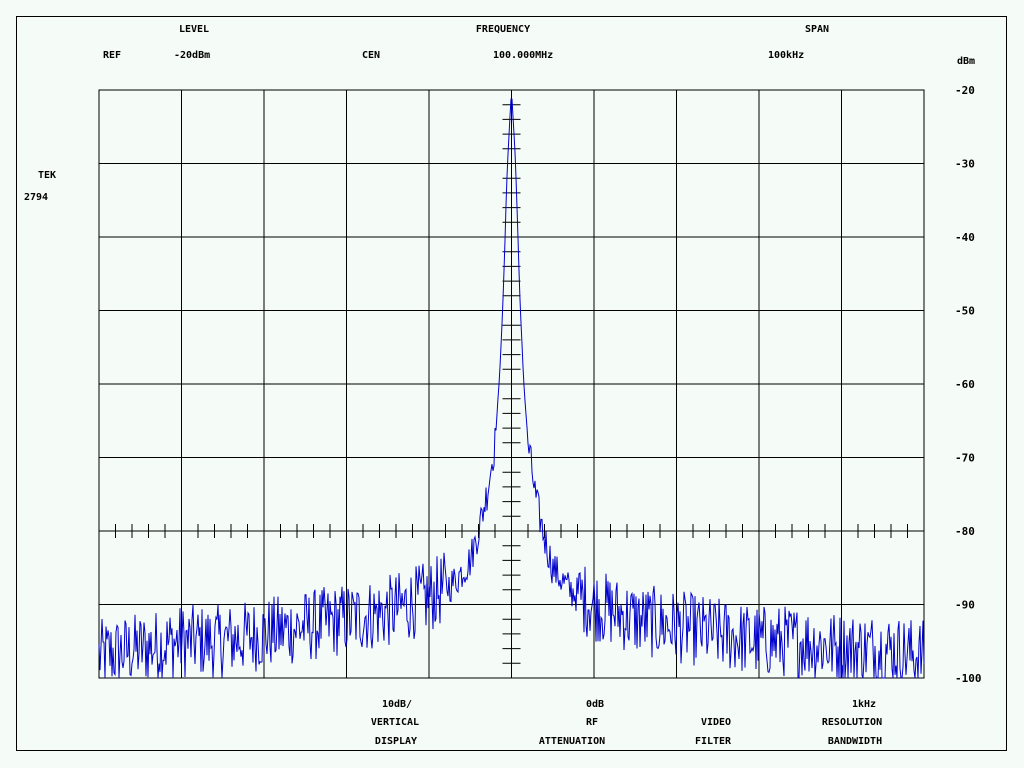 This screenshot has width=1024, height=768. Describe the element at coordinates (395, 722) in the screenshot. I see `vertical-display-label-1: VERTICAL` at that location.